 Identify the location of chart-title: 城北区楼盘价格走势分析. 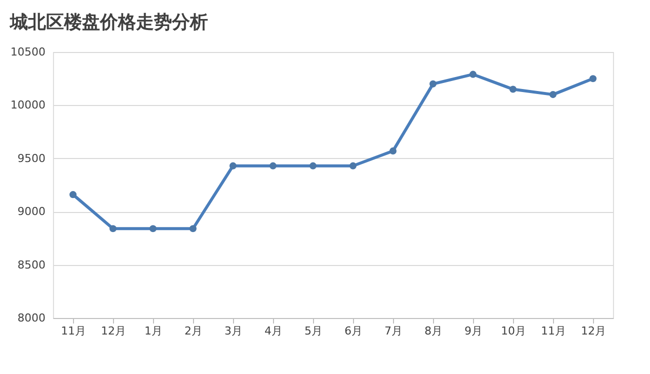
(108, 22).